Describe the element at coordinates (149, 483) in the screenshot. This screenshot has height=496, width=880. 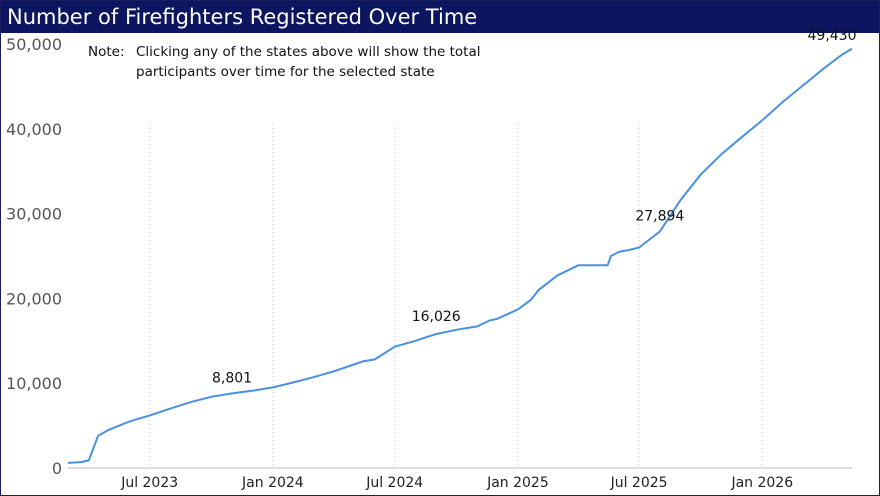
I see `x-tick-label: Jul 2023` at that location.